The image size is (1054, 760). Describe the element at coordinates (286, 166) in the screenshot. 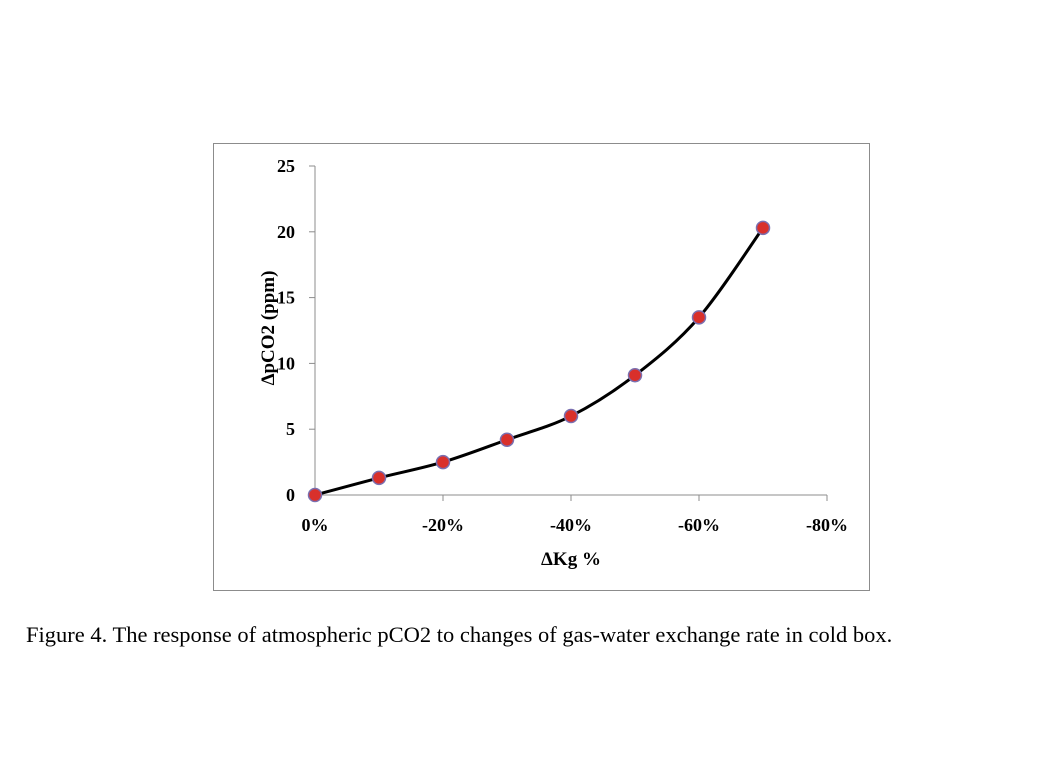

I see `y-tick-label: 25` at that location.